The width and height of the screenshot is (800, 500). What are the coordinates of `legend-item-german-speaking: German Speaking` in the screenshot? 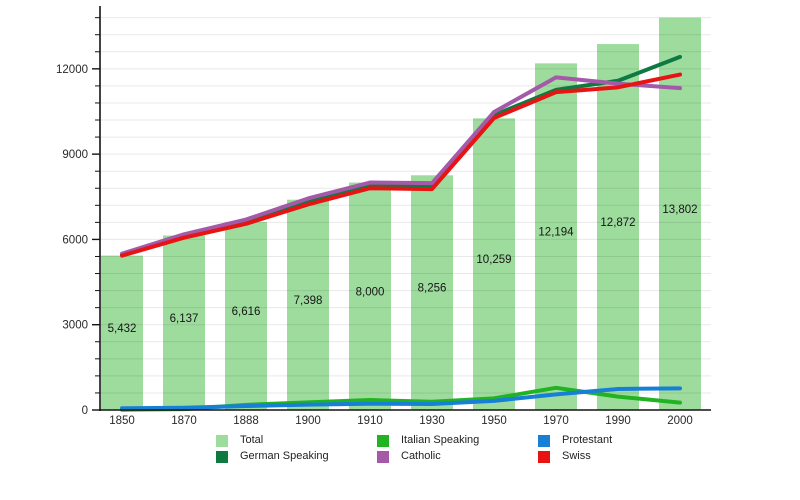 It's located at (272, 456).